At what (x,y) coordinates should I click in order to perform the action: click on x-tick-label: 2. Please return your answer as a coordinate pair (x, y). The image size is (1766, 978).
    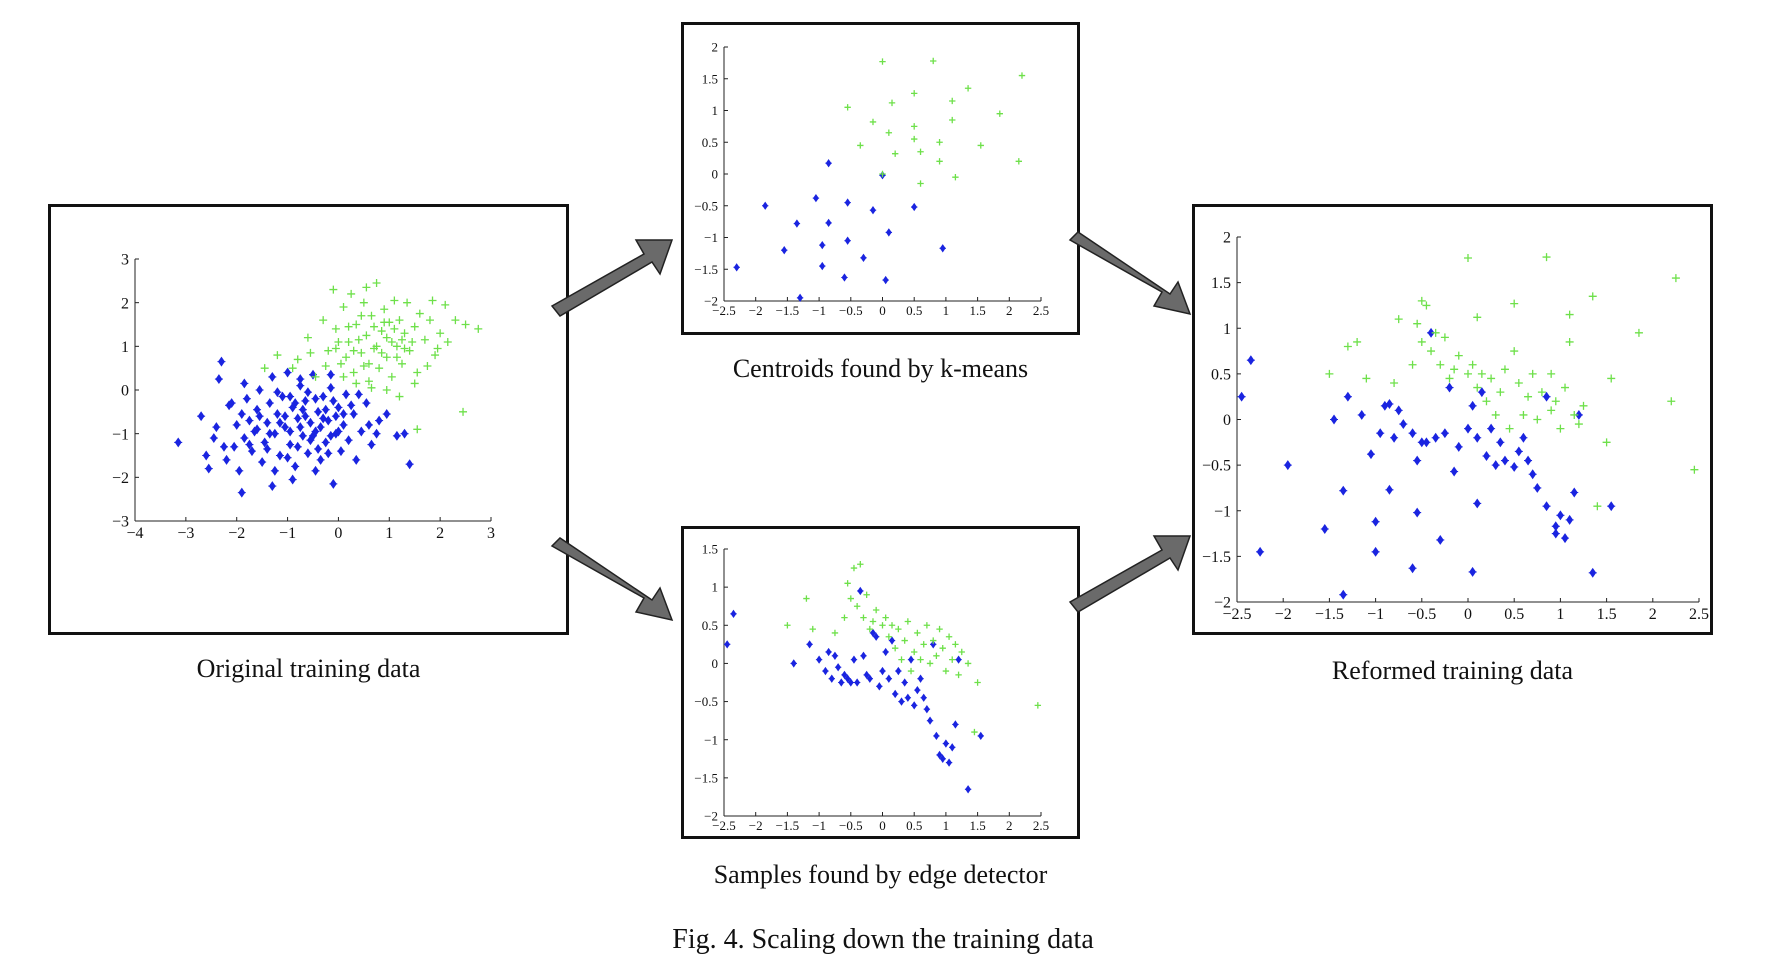
    Looking at the image, I should click on (1009, 825).